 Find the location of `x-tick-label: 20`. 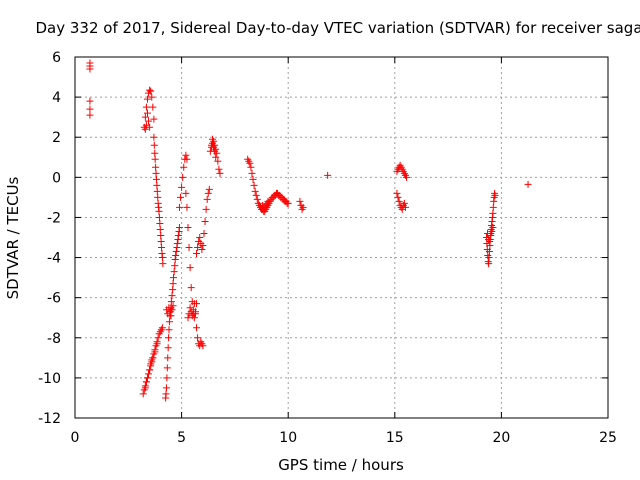

x-tick-label: 20 is located at coordinates (501, 438).